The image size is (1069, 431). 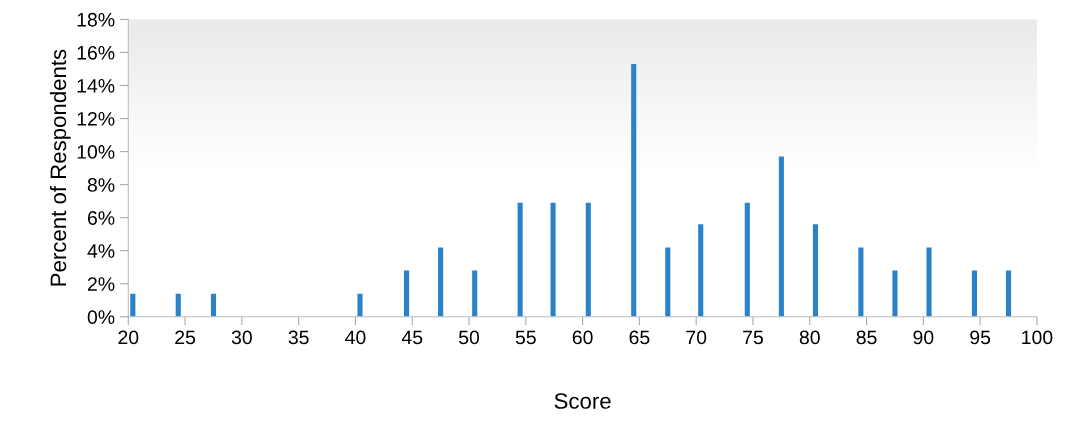 What do you see at coordinates (101, 317) in the screenshot?
I see `y-tick-label: 0%` at bounding box center [101, 317].